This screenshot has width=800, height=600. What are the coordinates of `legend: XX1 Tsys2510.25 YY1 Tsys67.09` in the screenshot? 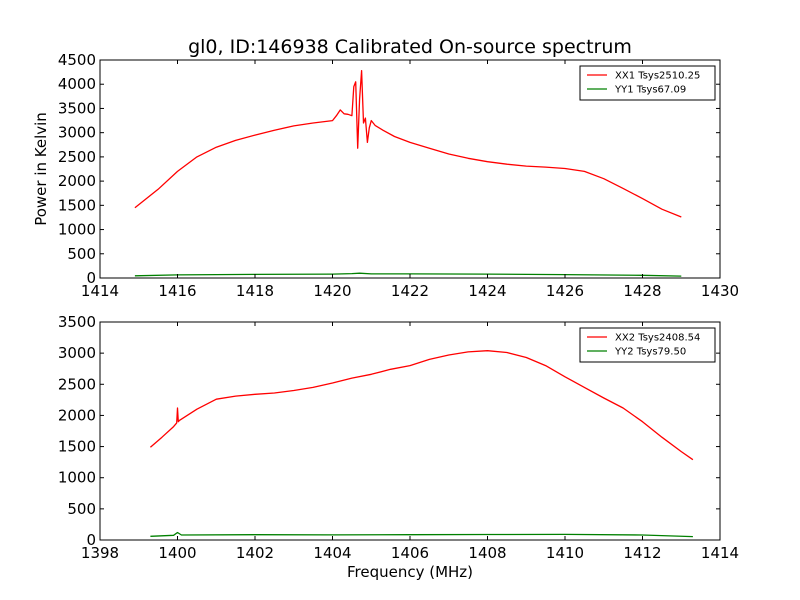 It's located at (647, 83).